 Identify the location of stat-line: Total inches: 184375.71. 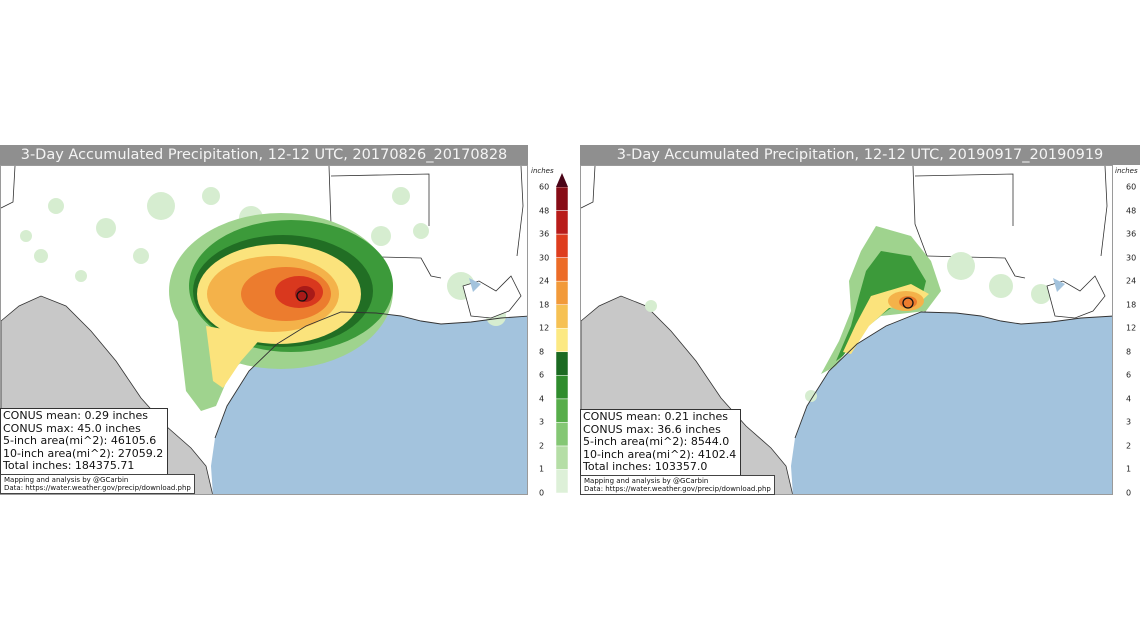
(69, 465).